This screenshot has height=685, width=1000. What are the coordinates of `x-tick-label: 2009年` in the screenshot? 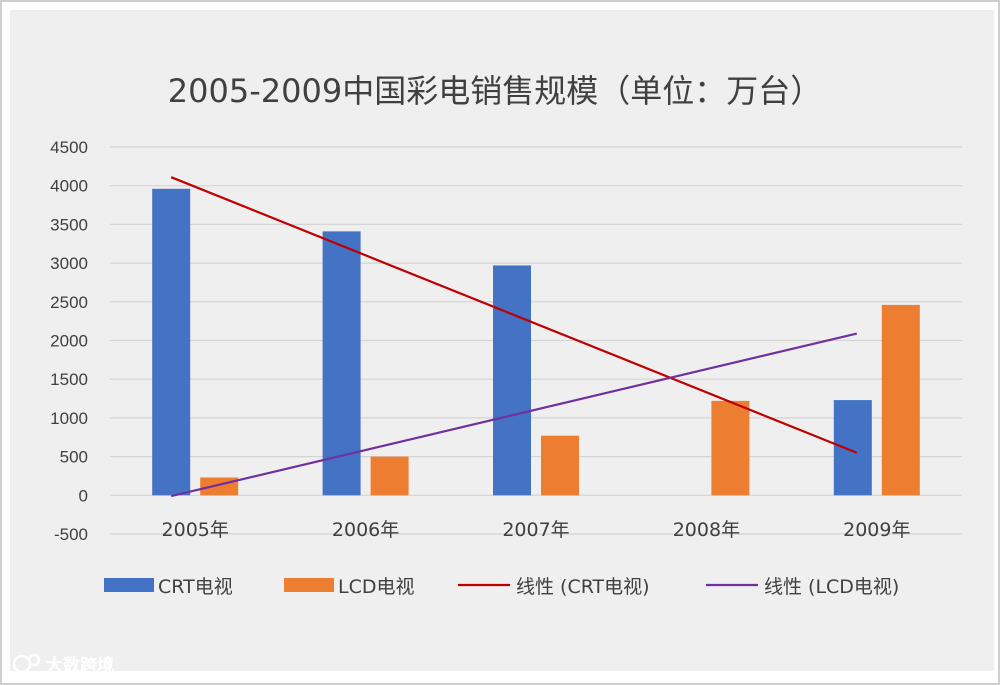 It's located at (876, 530).